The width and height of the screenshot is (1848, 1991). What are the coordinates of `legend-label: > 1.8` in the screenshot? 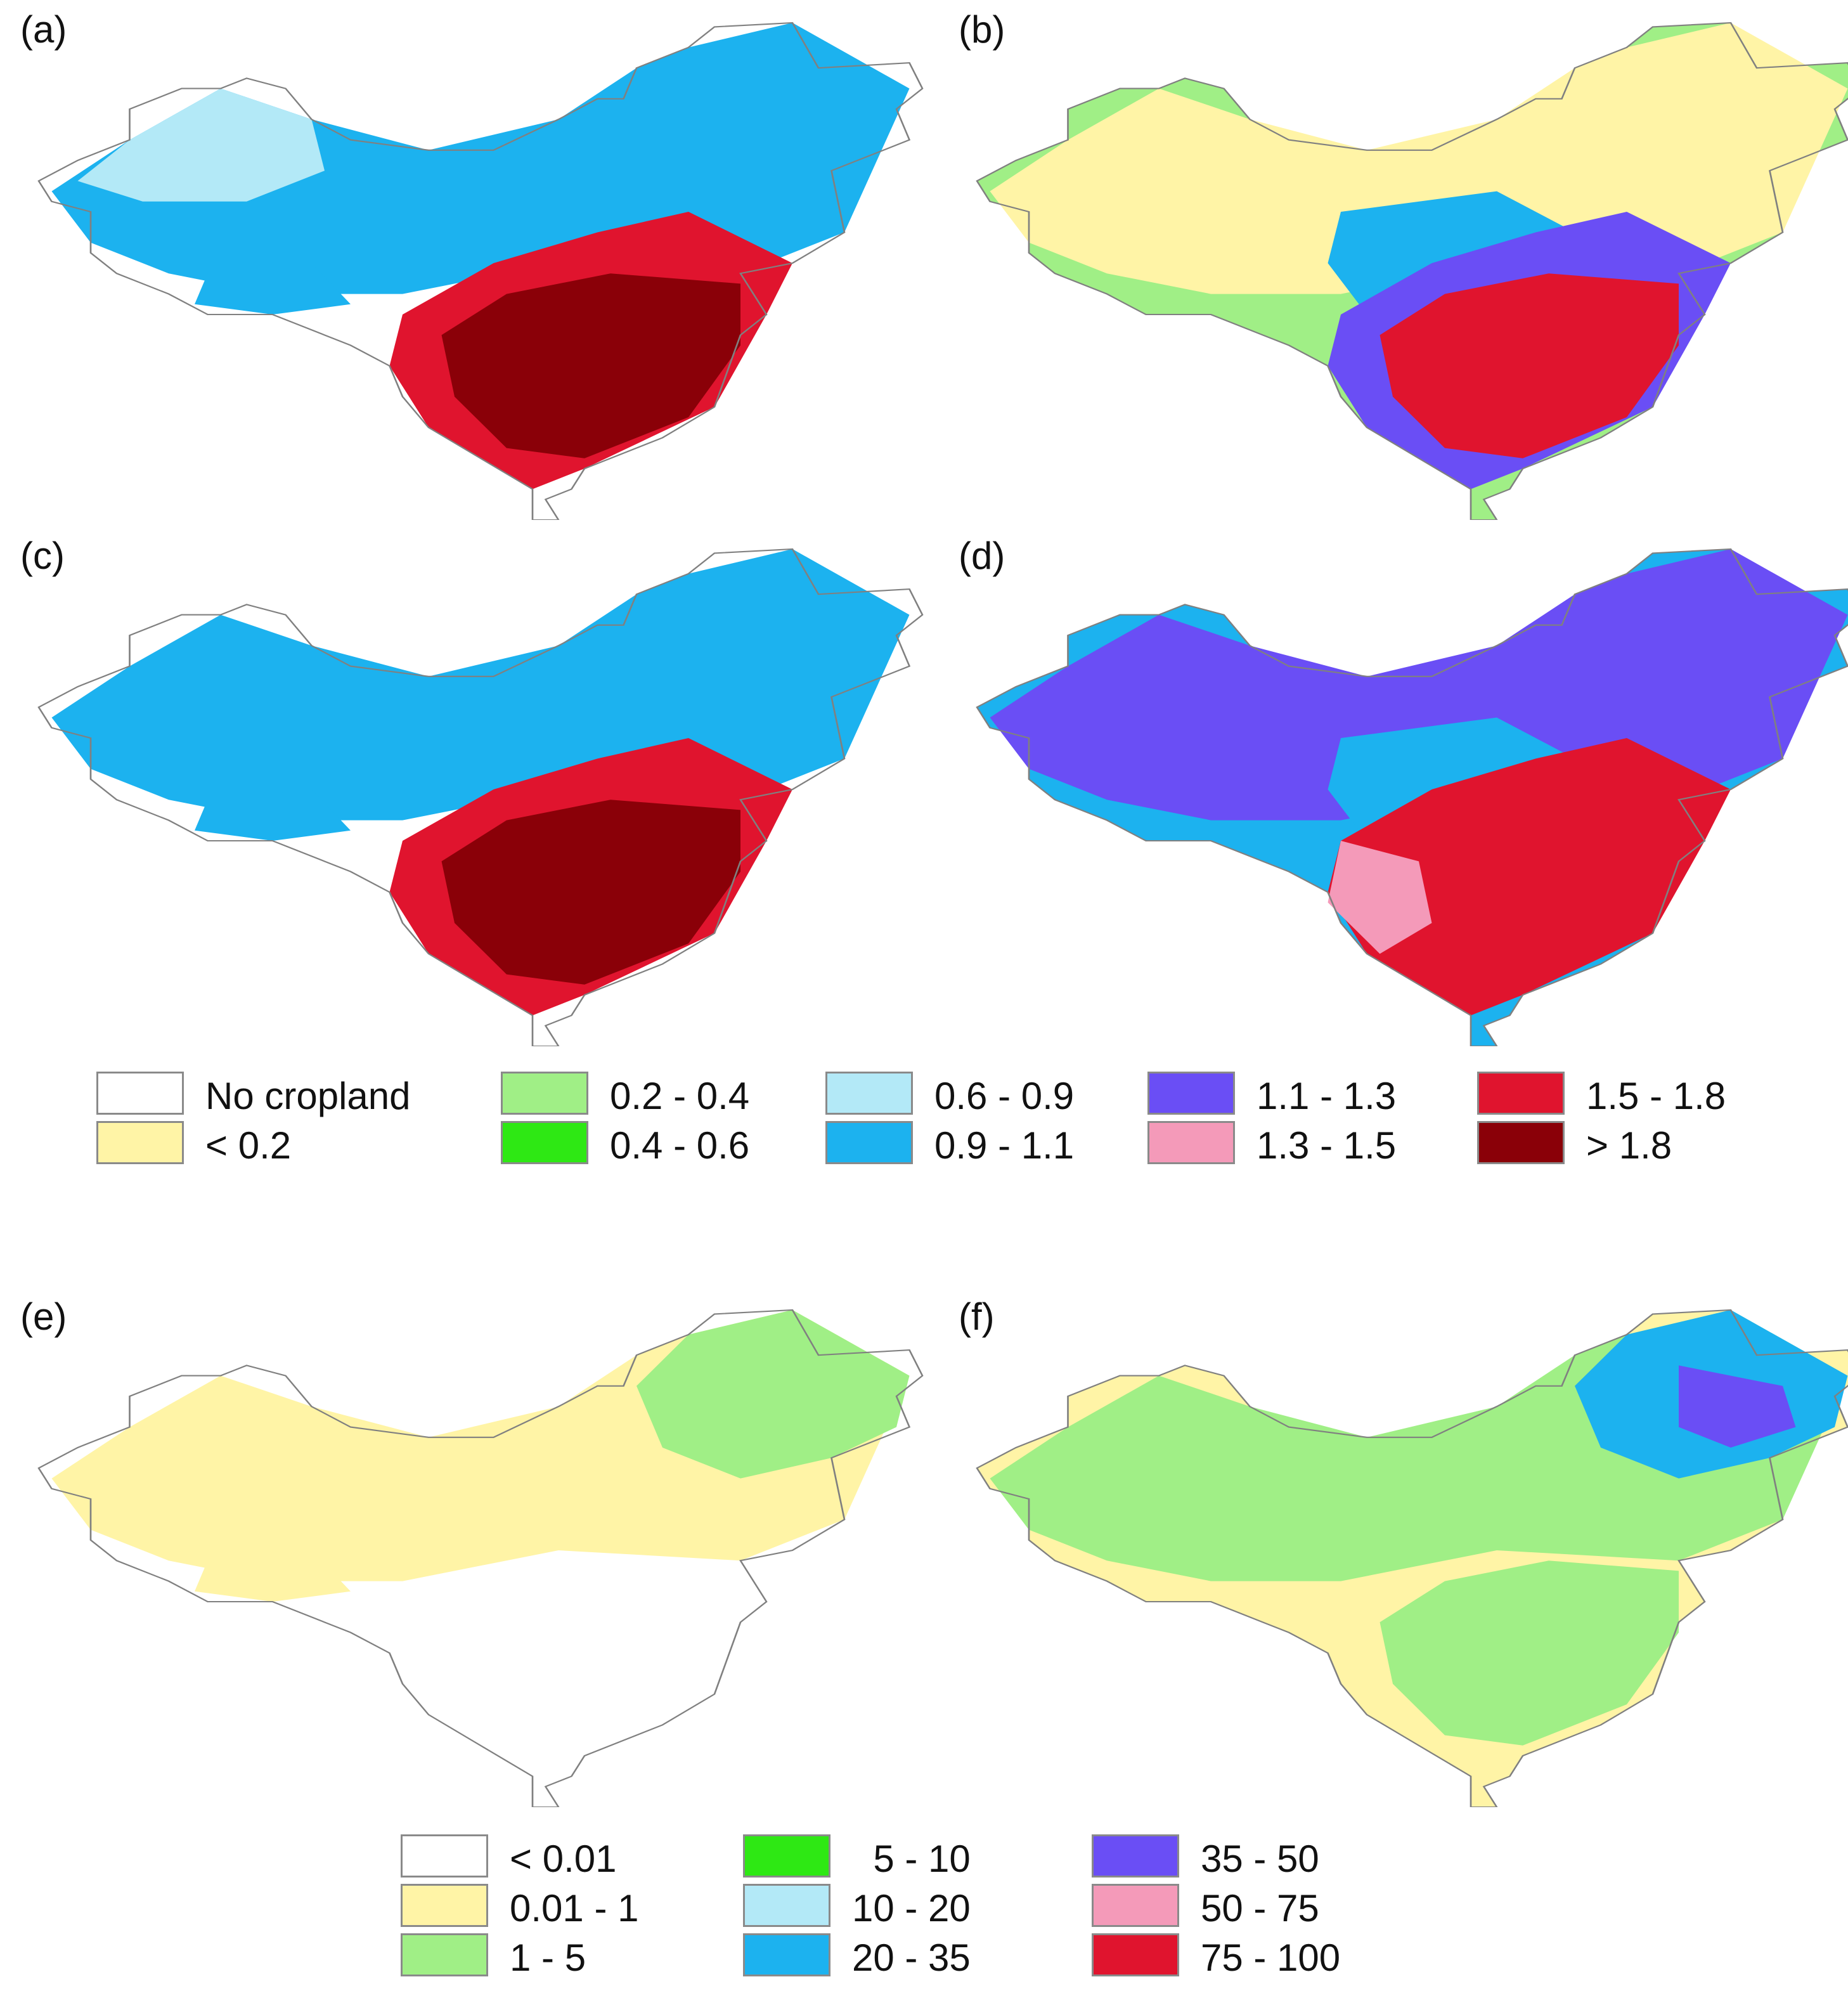 It's located at (1629, 1145).